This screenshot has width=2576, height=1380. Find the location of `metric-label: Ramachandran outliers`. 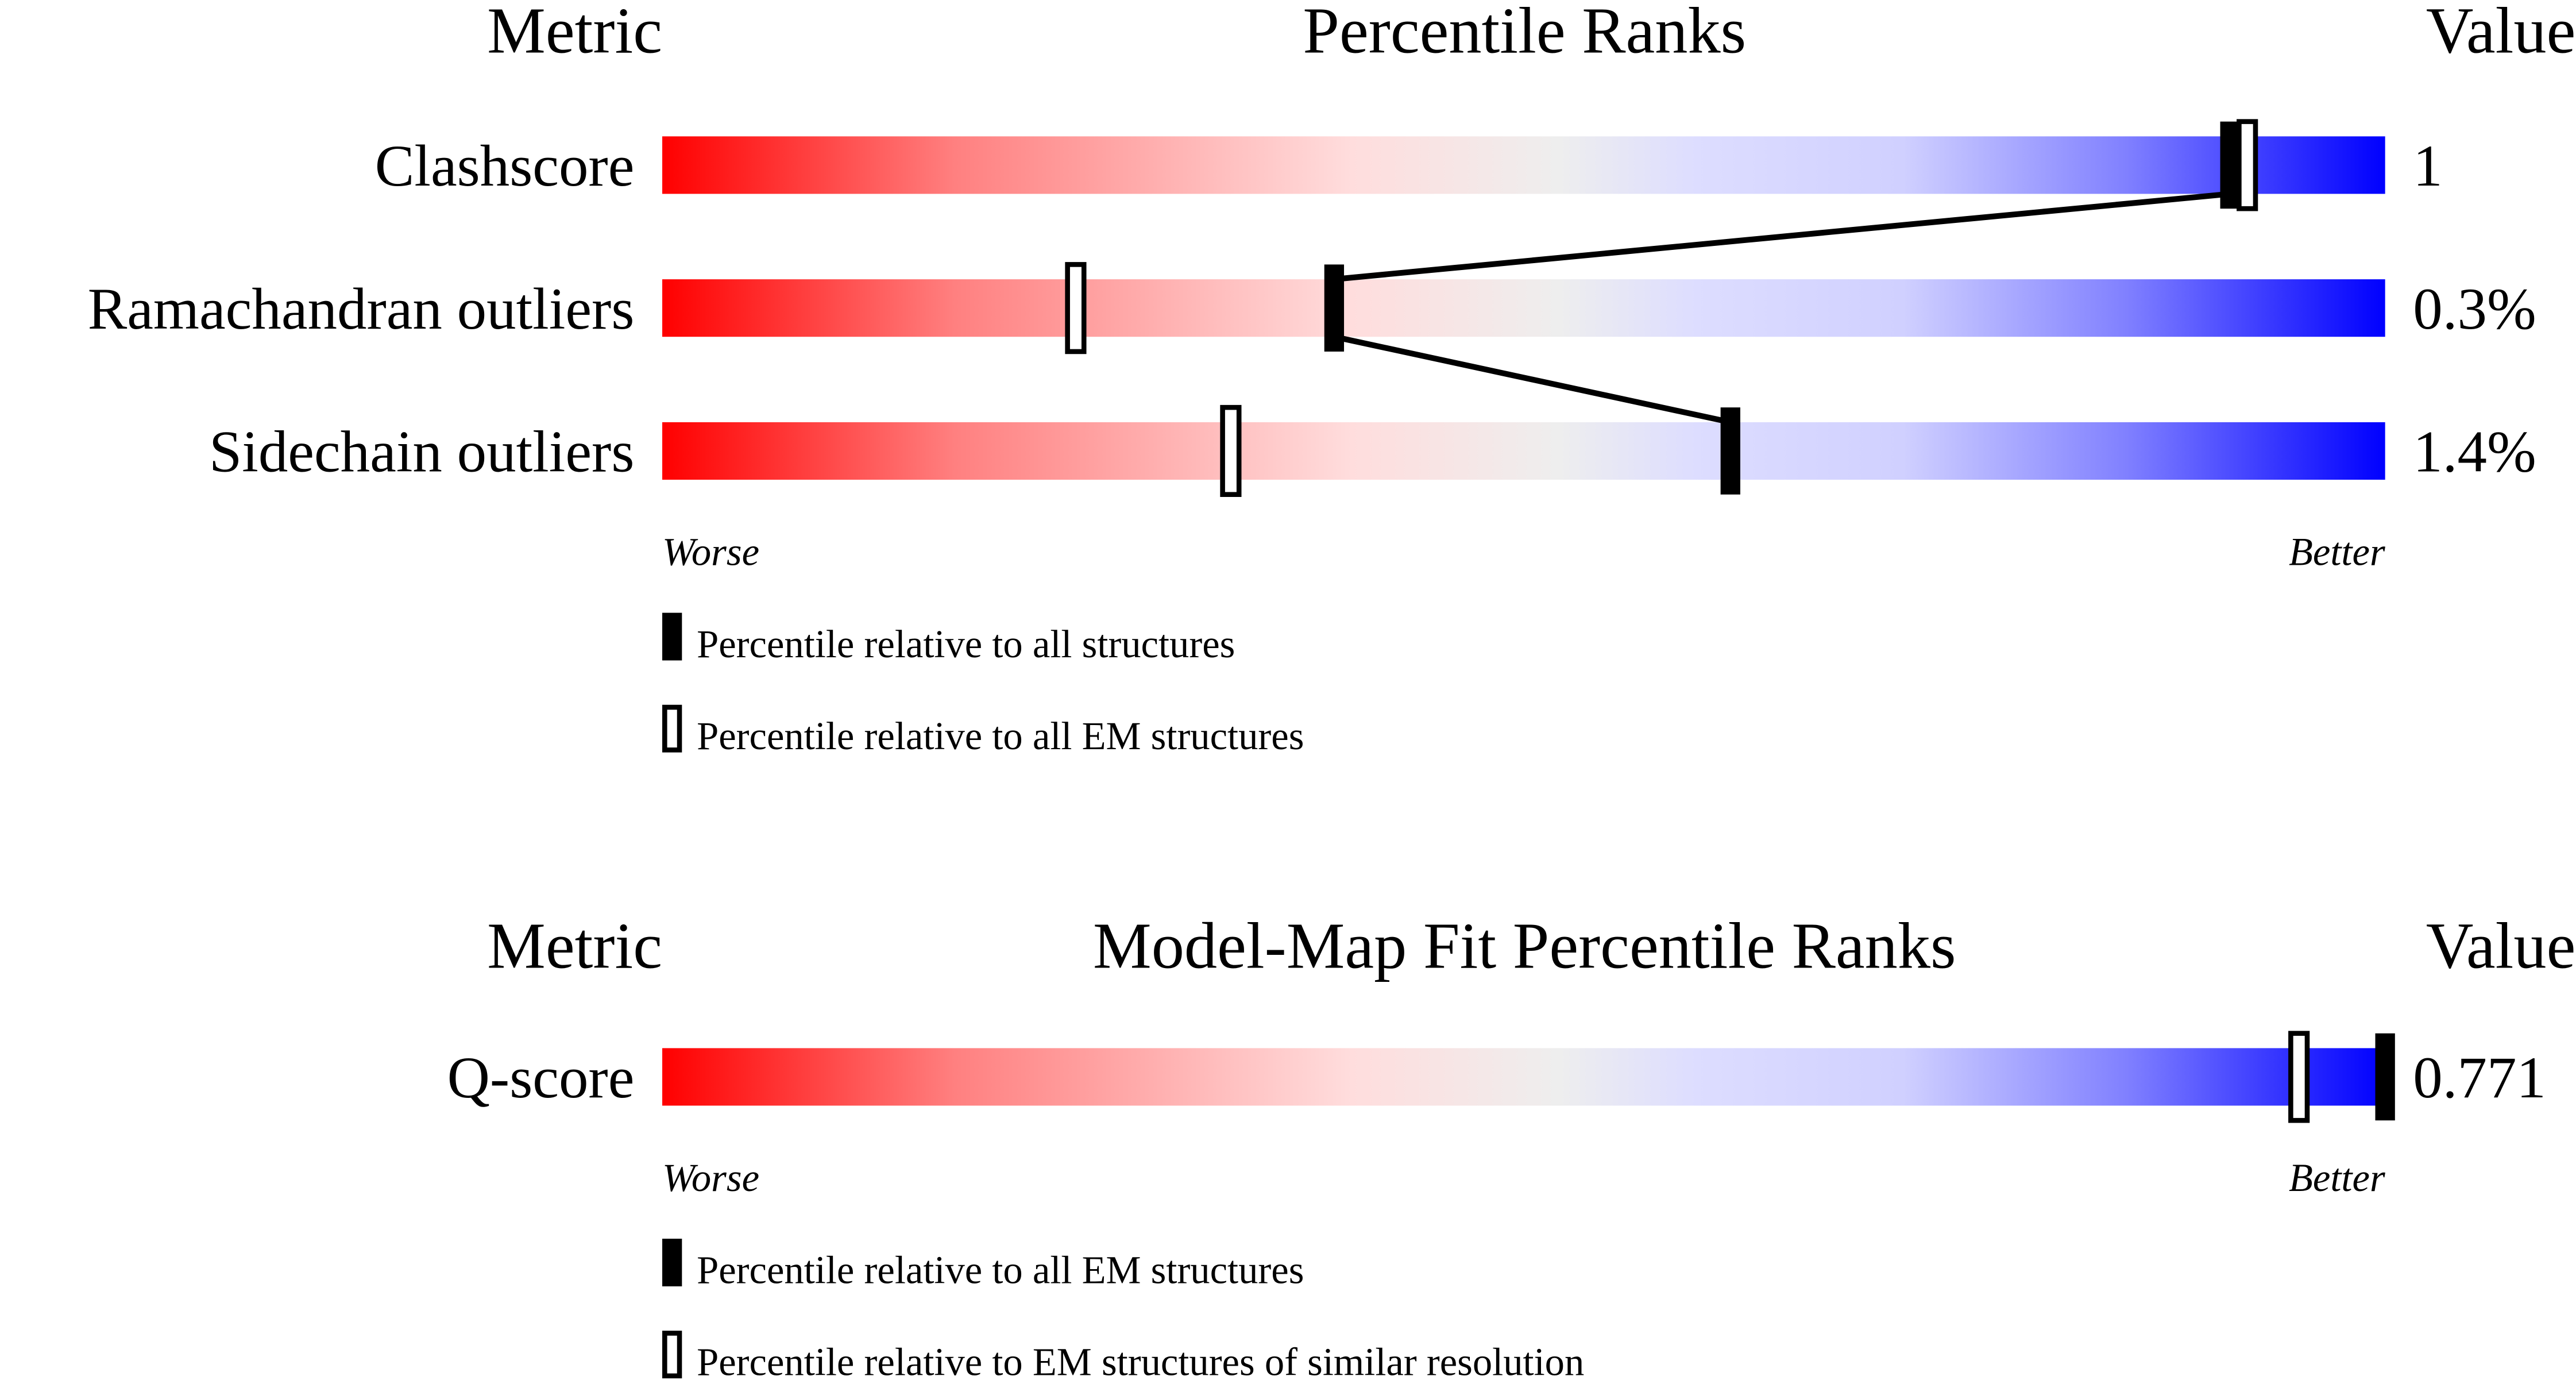

metric-label: Ramachandran outliers is located at coordinates (361, 309).